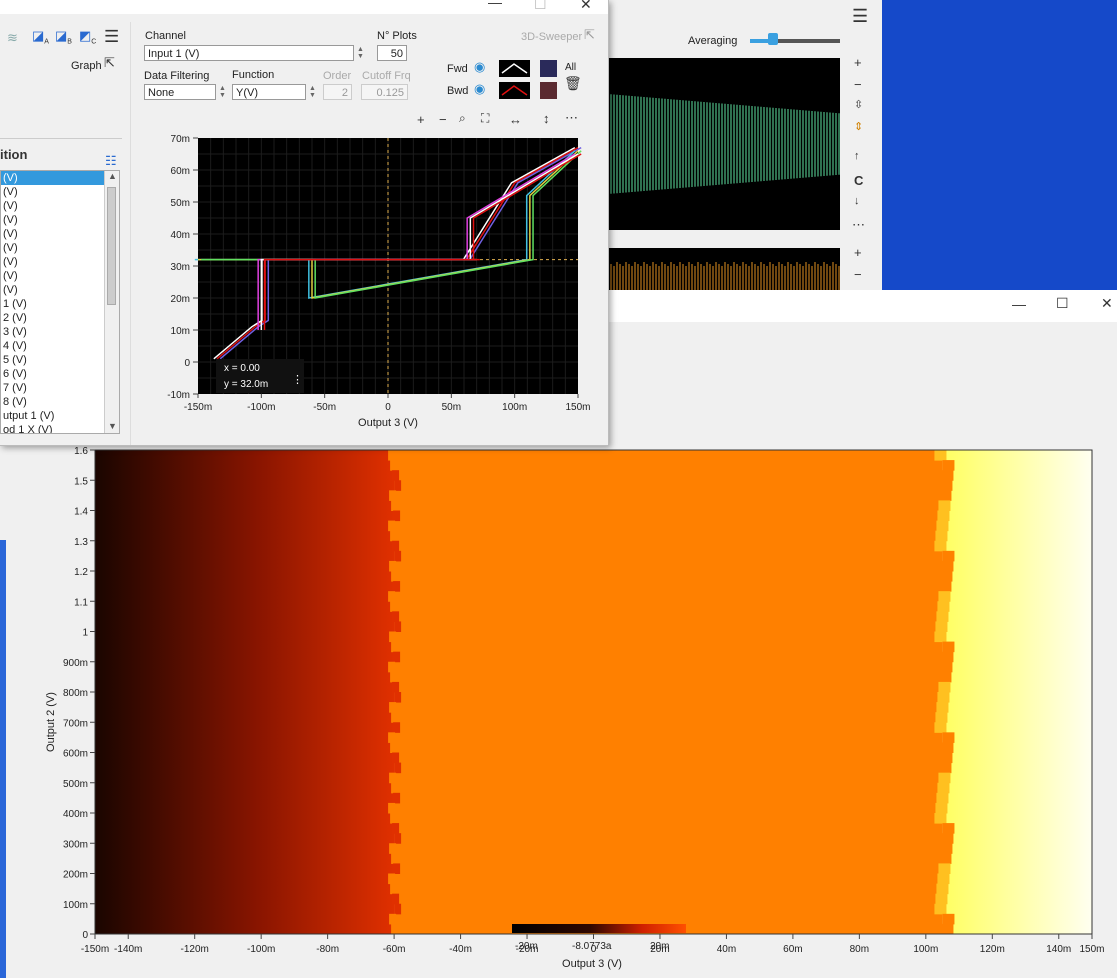  I want to click on averaging-slider-thumb, so click(772, 39).